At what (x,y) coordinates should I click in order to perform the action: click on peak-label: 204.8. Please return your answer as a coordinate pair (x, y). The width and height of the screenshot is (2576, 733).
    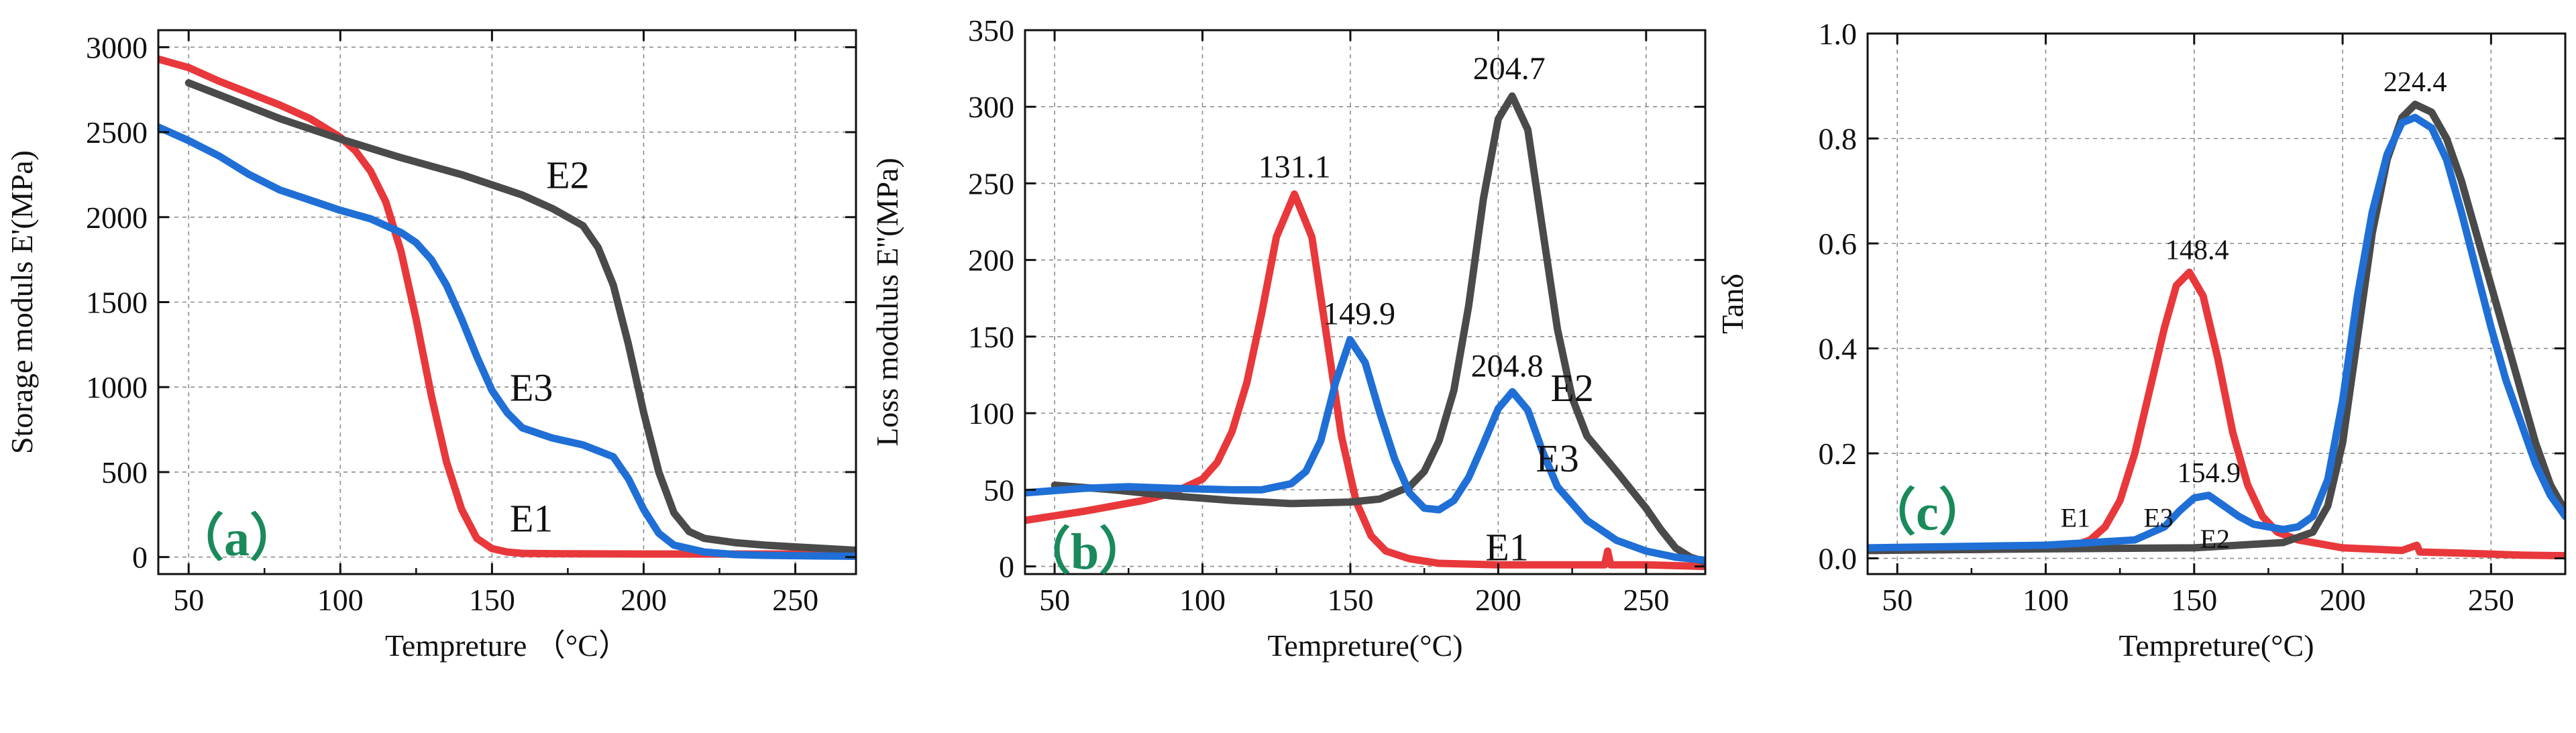
    Looking at the image, I should click on (1507, 366).